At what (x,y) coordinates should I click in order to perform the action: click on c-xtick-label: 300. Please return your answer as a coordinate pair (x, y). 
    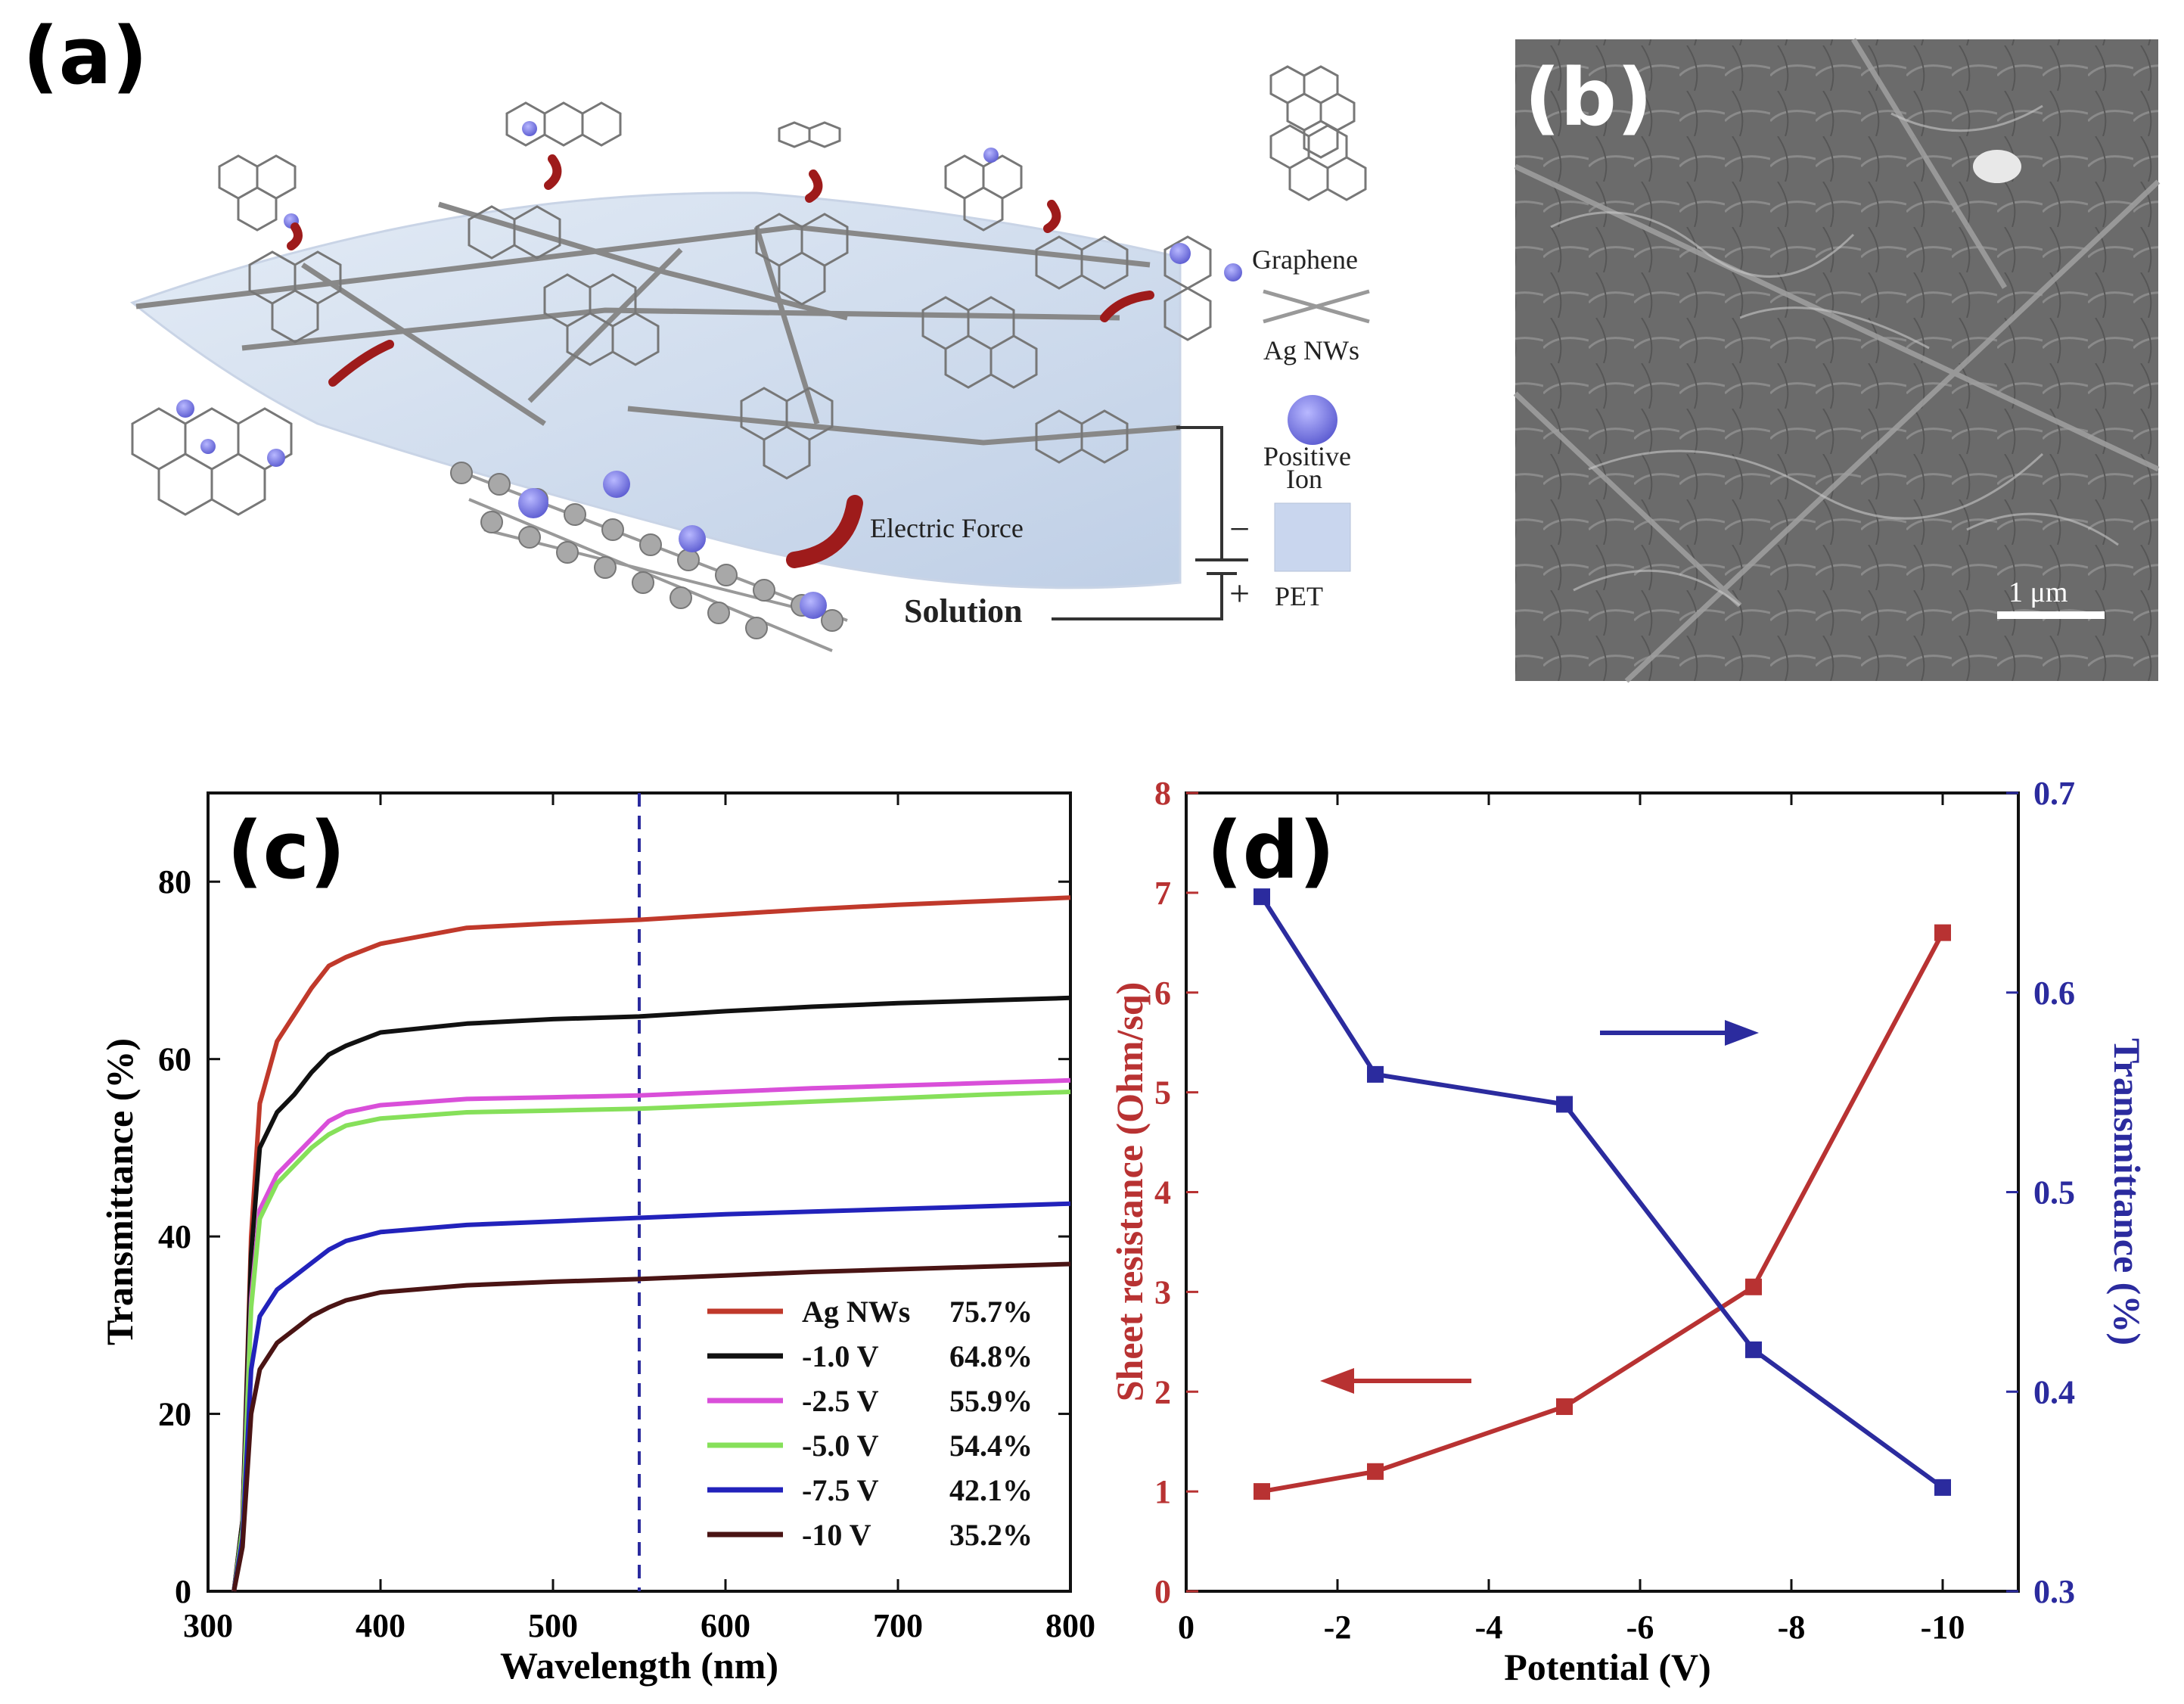
    Looking at the image, I should click on (208, 1625).